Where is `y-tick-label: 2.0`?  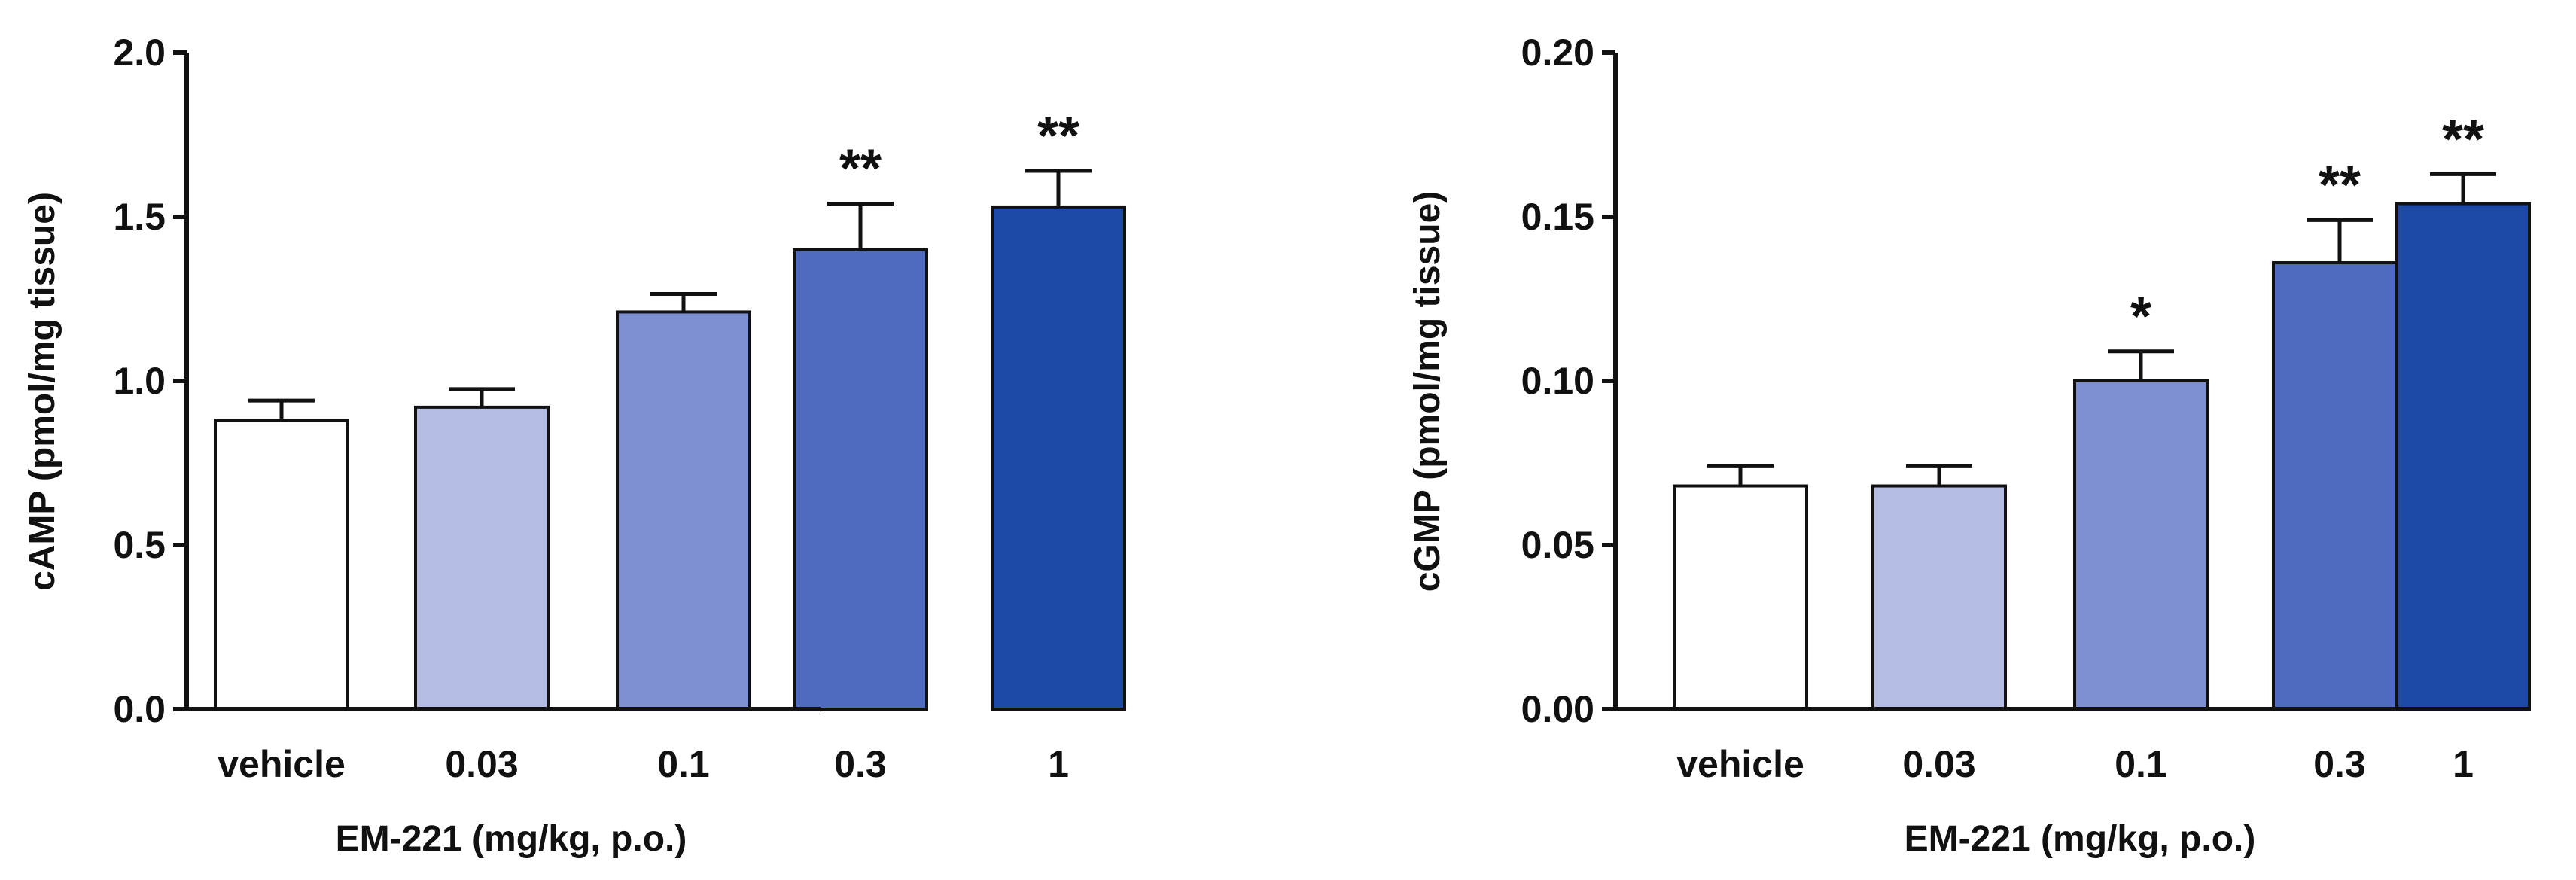
y-tick-label: 2.0 is located at coordinates (140, 53).